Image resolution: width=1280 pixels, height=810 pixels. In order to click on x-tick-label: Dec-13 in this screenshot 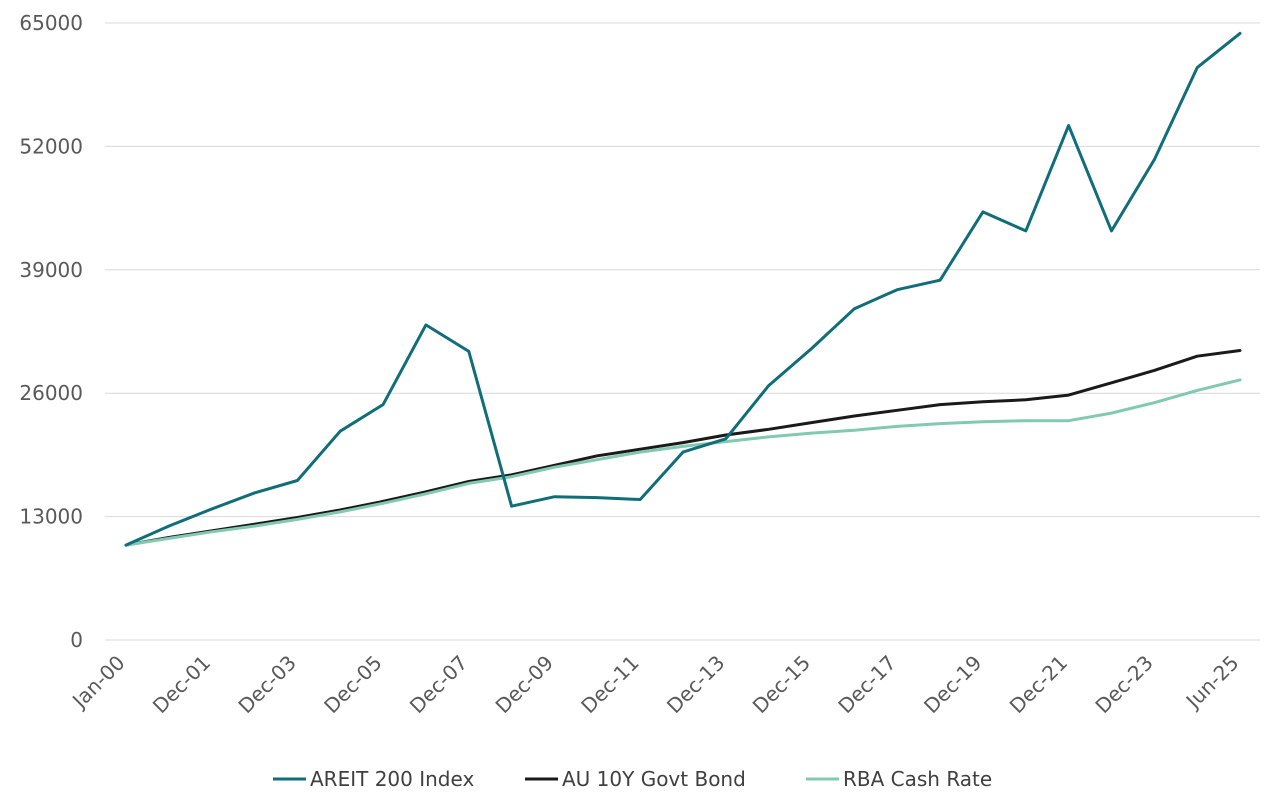, I will do `click(695, 684)`.